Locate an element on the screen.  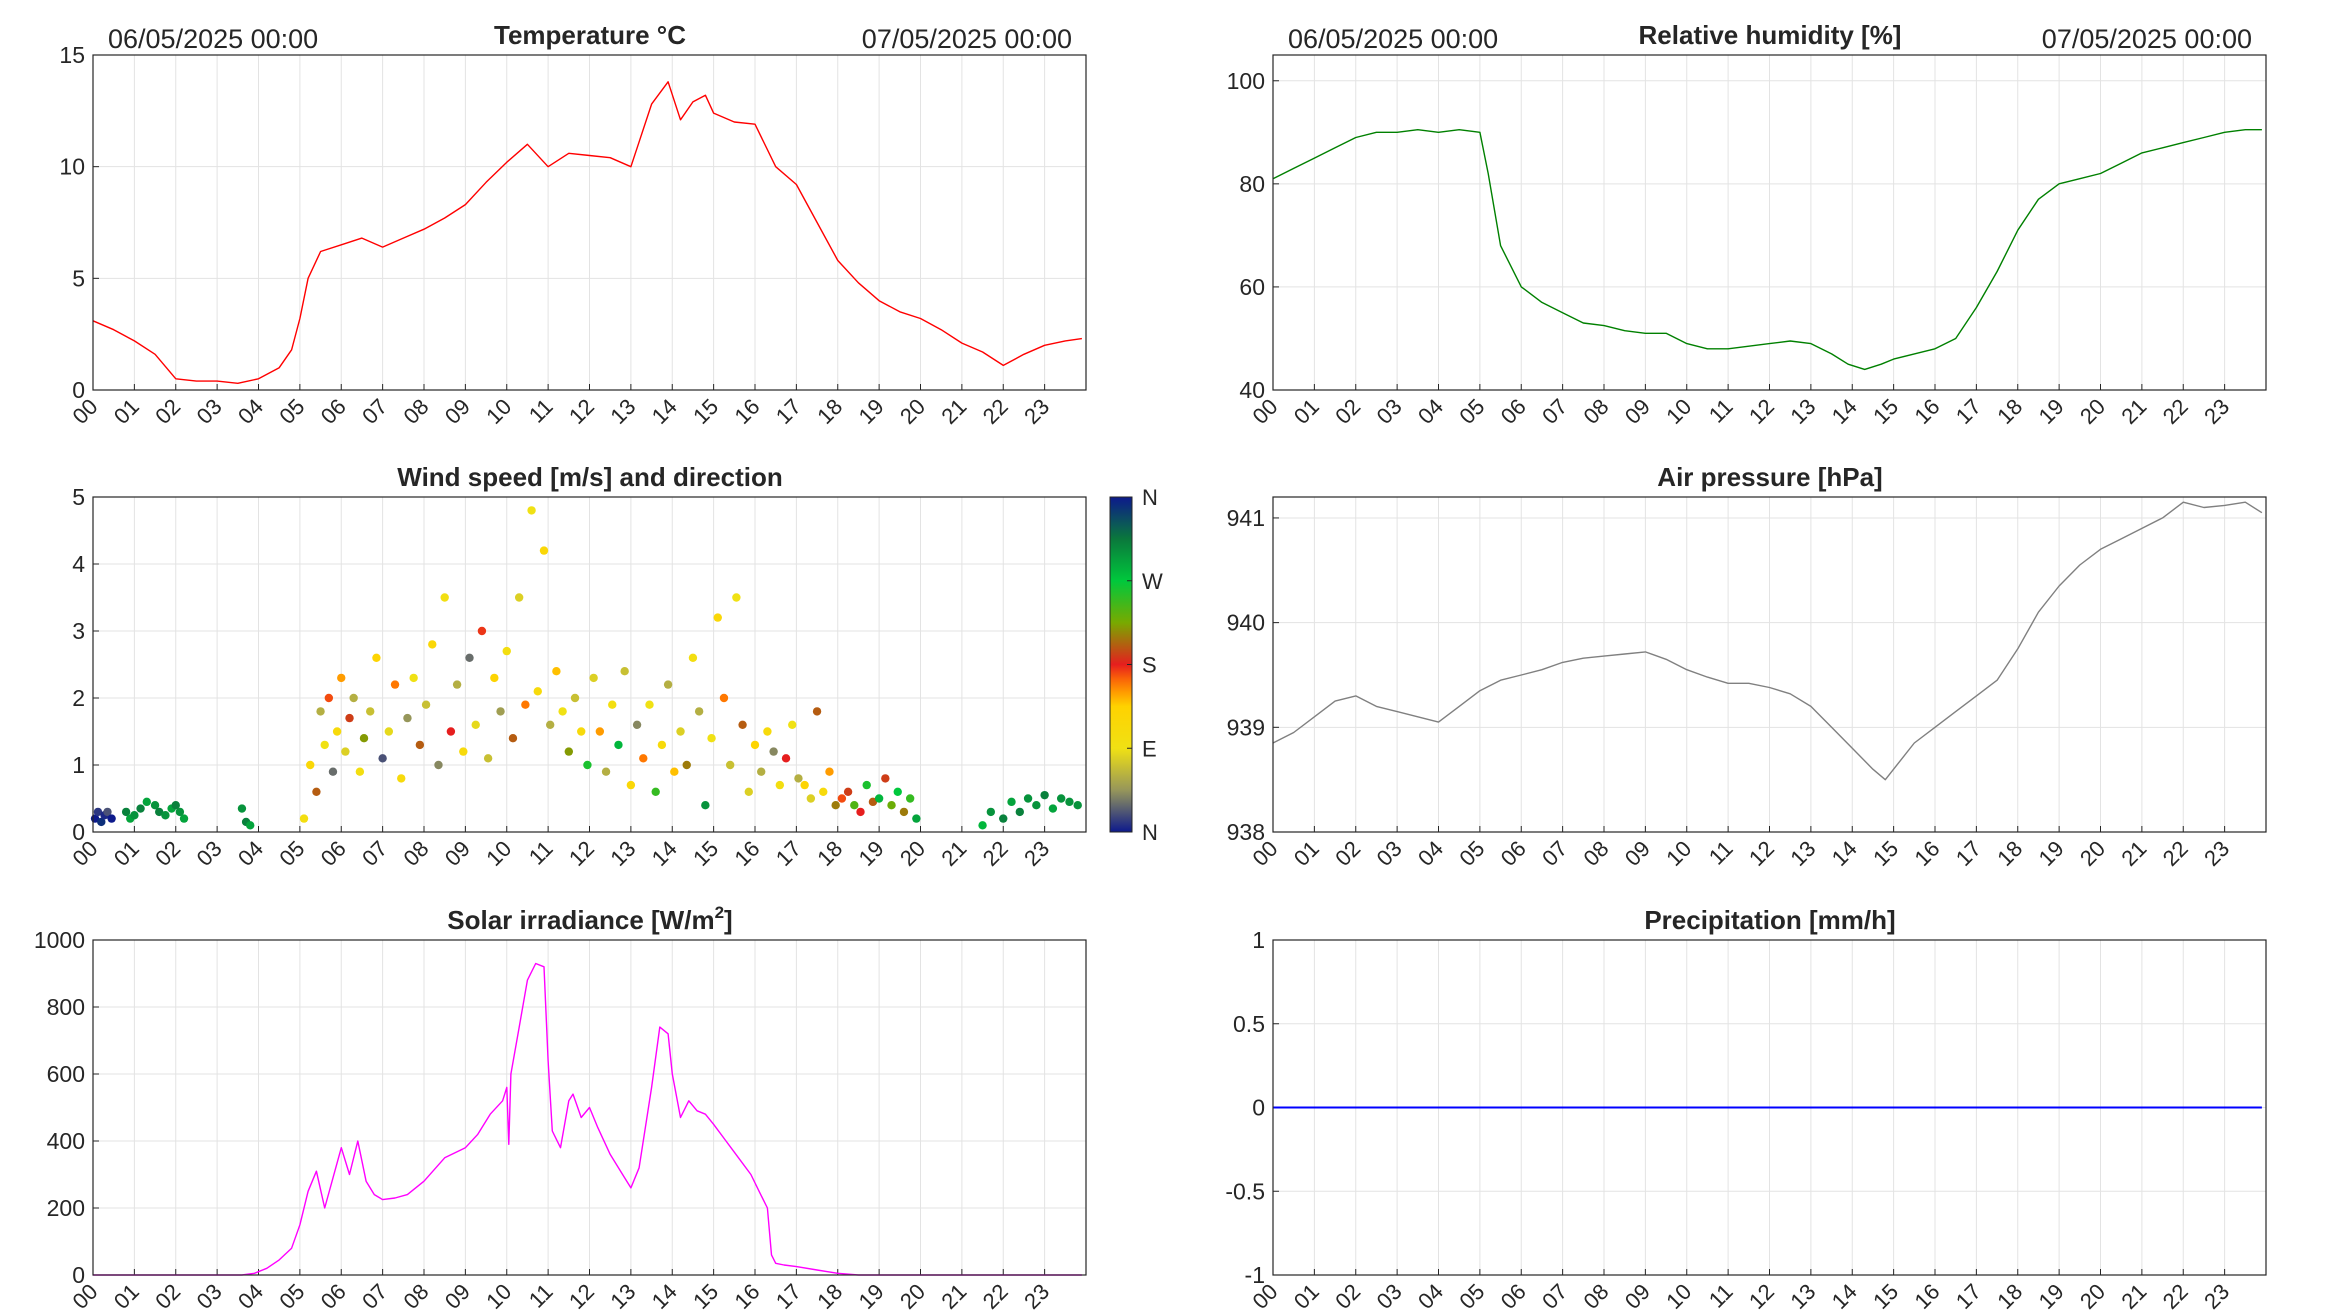
precipitation-x-tick-label: 08 is located at coordinates (1596, 1296).